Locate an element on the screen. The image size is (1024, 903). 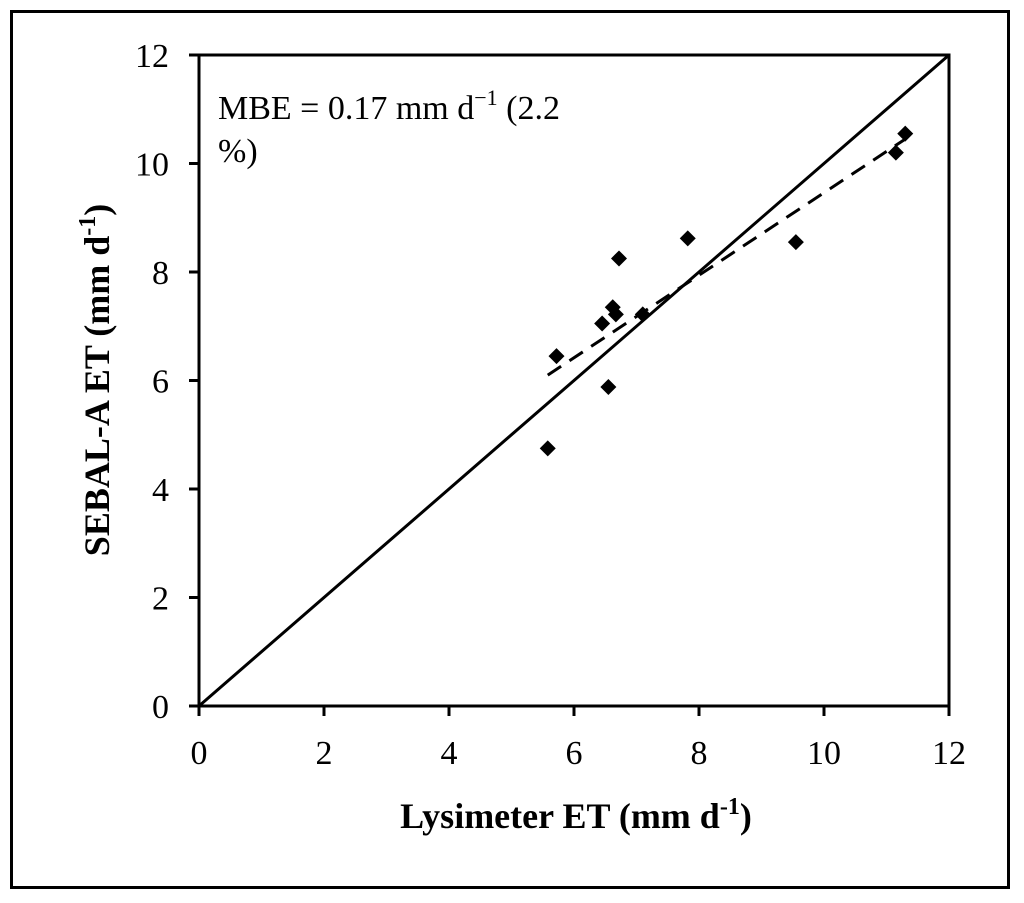
x-tick-label: 6 is located at coordinates (574, 753).